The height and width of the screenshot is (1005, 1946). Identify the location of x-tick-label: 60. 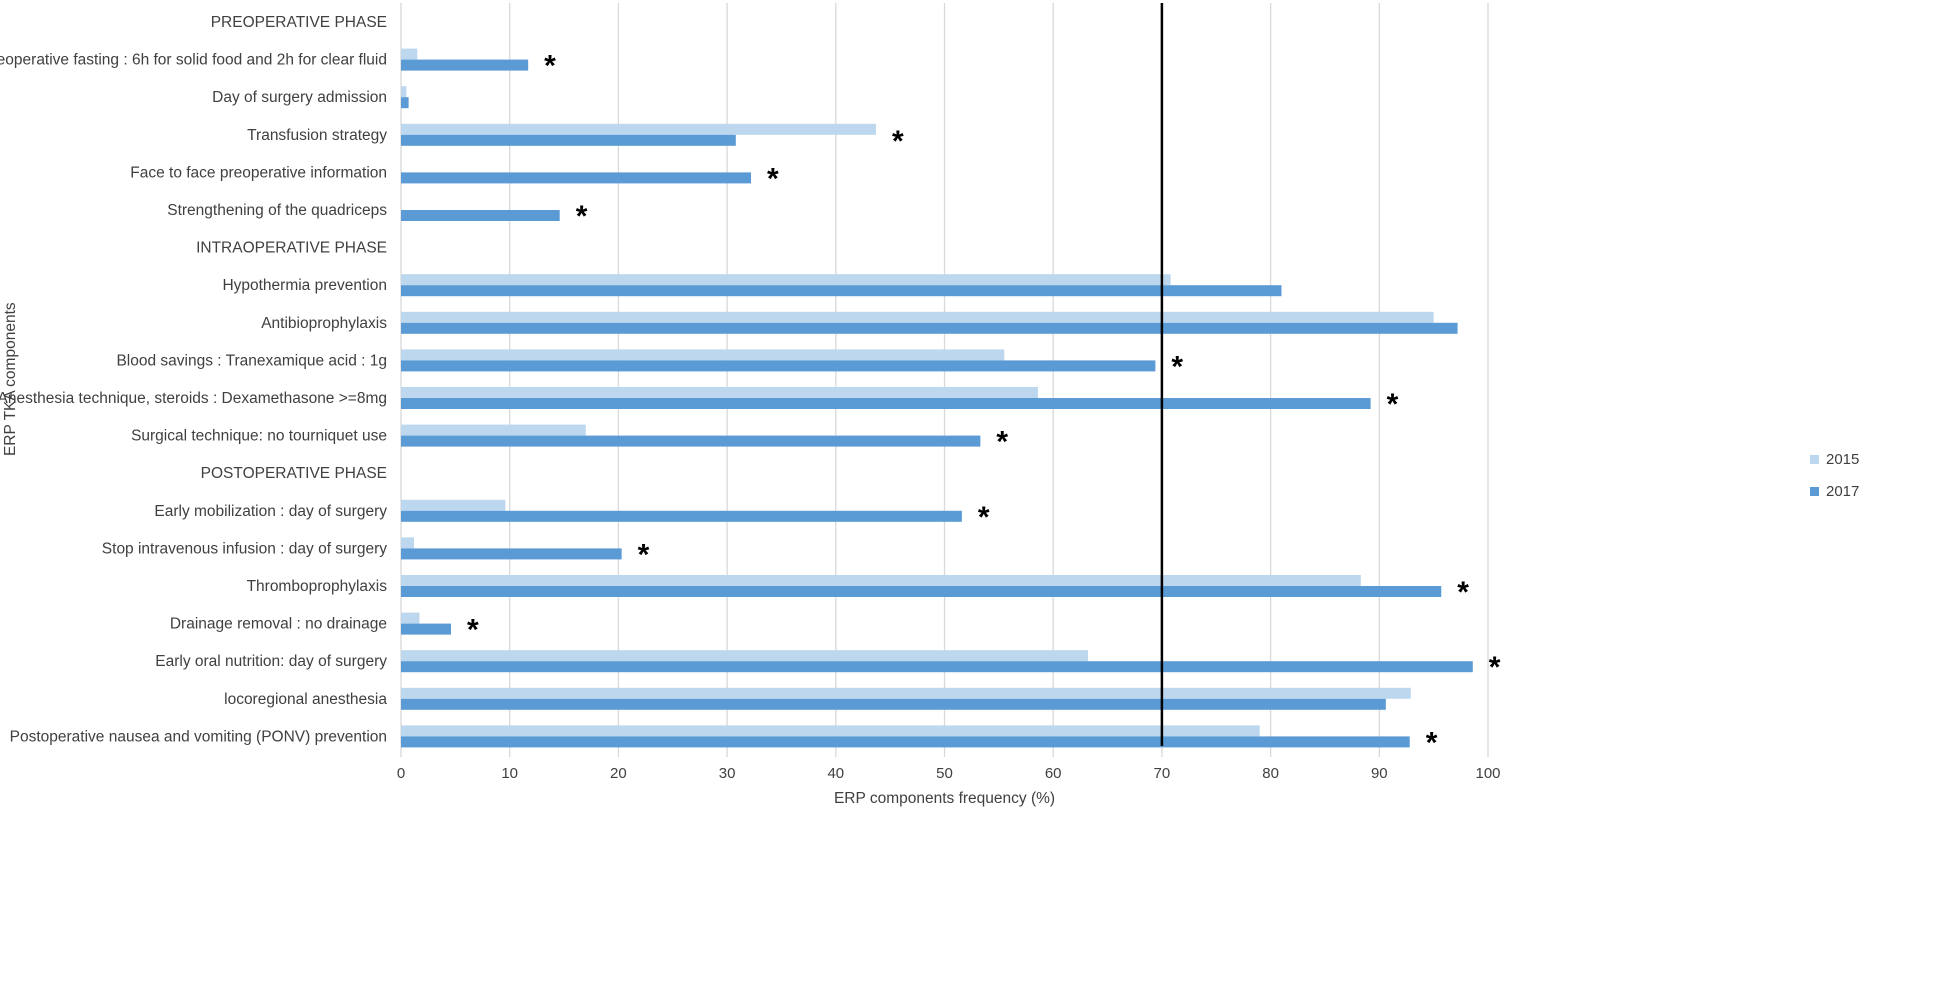
(1053, 773).